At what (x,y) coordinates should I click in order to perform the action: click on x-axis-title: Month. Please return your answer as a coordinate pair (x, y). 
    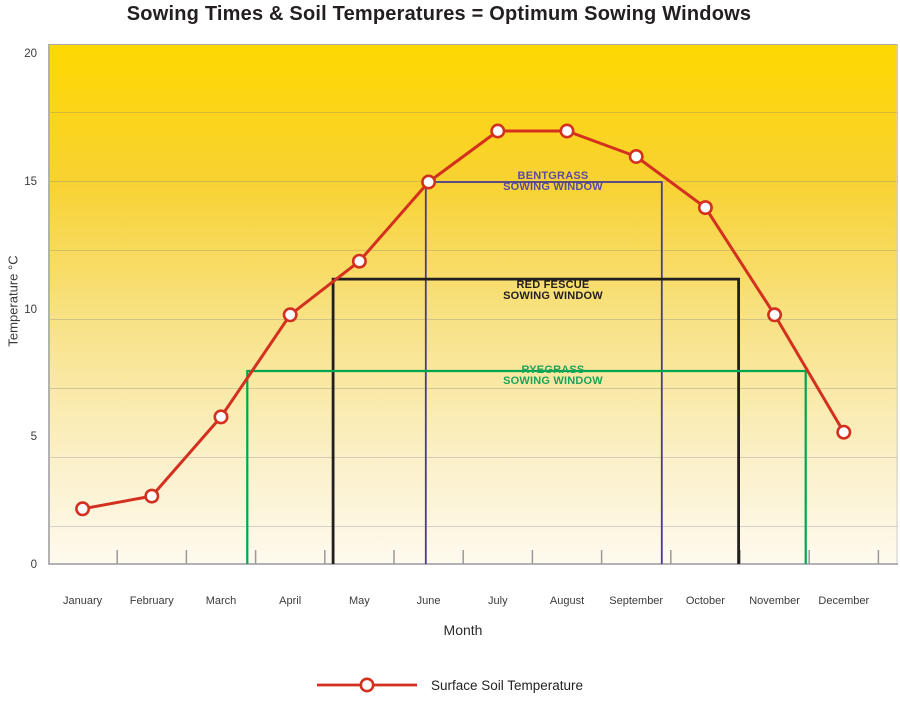
    Looking at the image, I should click on (463, 630).